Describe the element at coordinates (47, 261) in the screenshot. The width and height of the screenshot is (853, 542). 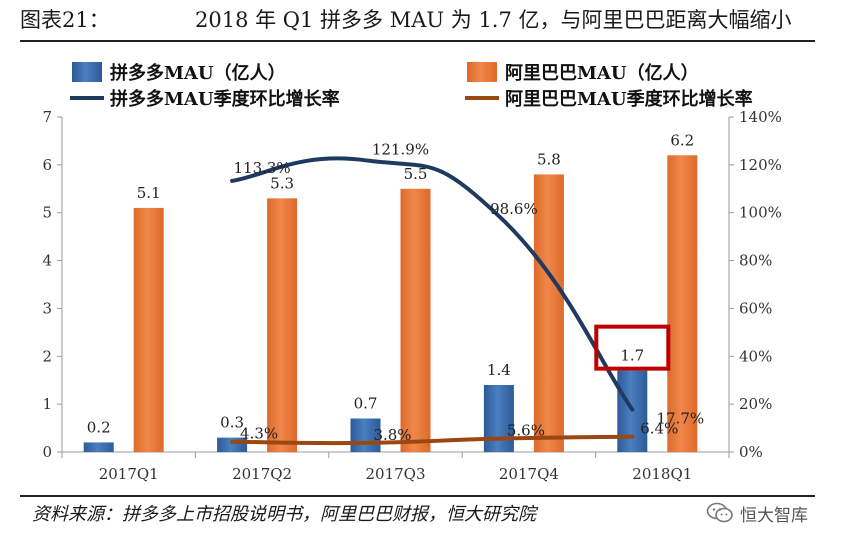
I see `y-tick-label: 4` at that location.